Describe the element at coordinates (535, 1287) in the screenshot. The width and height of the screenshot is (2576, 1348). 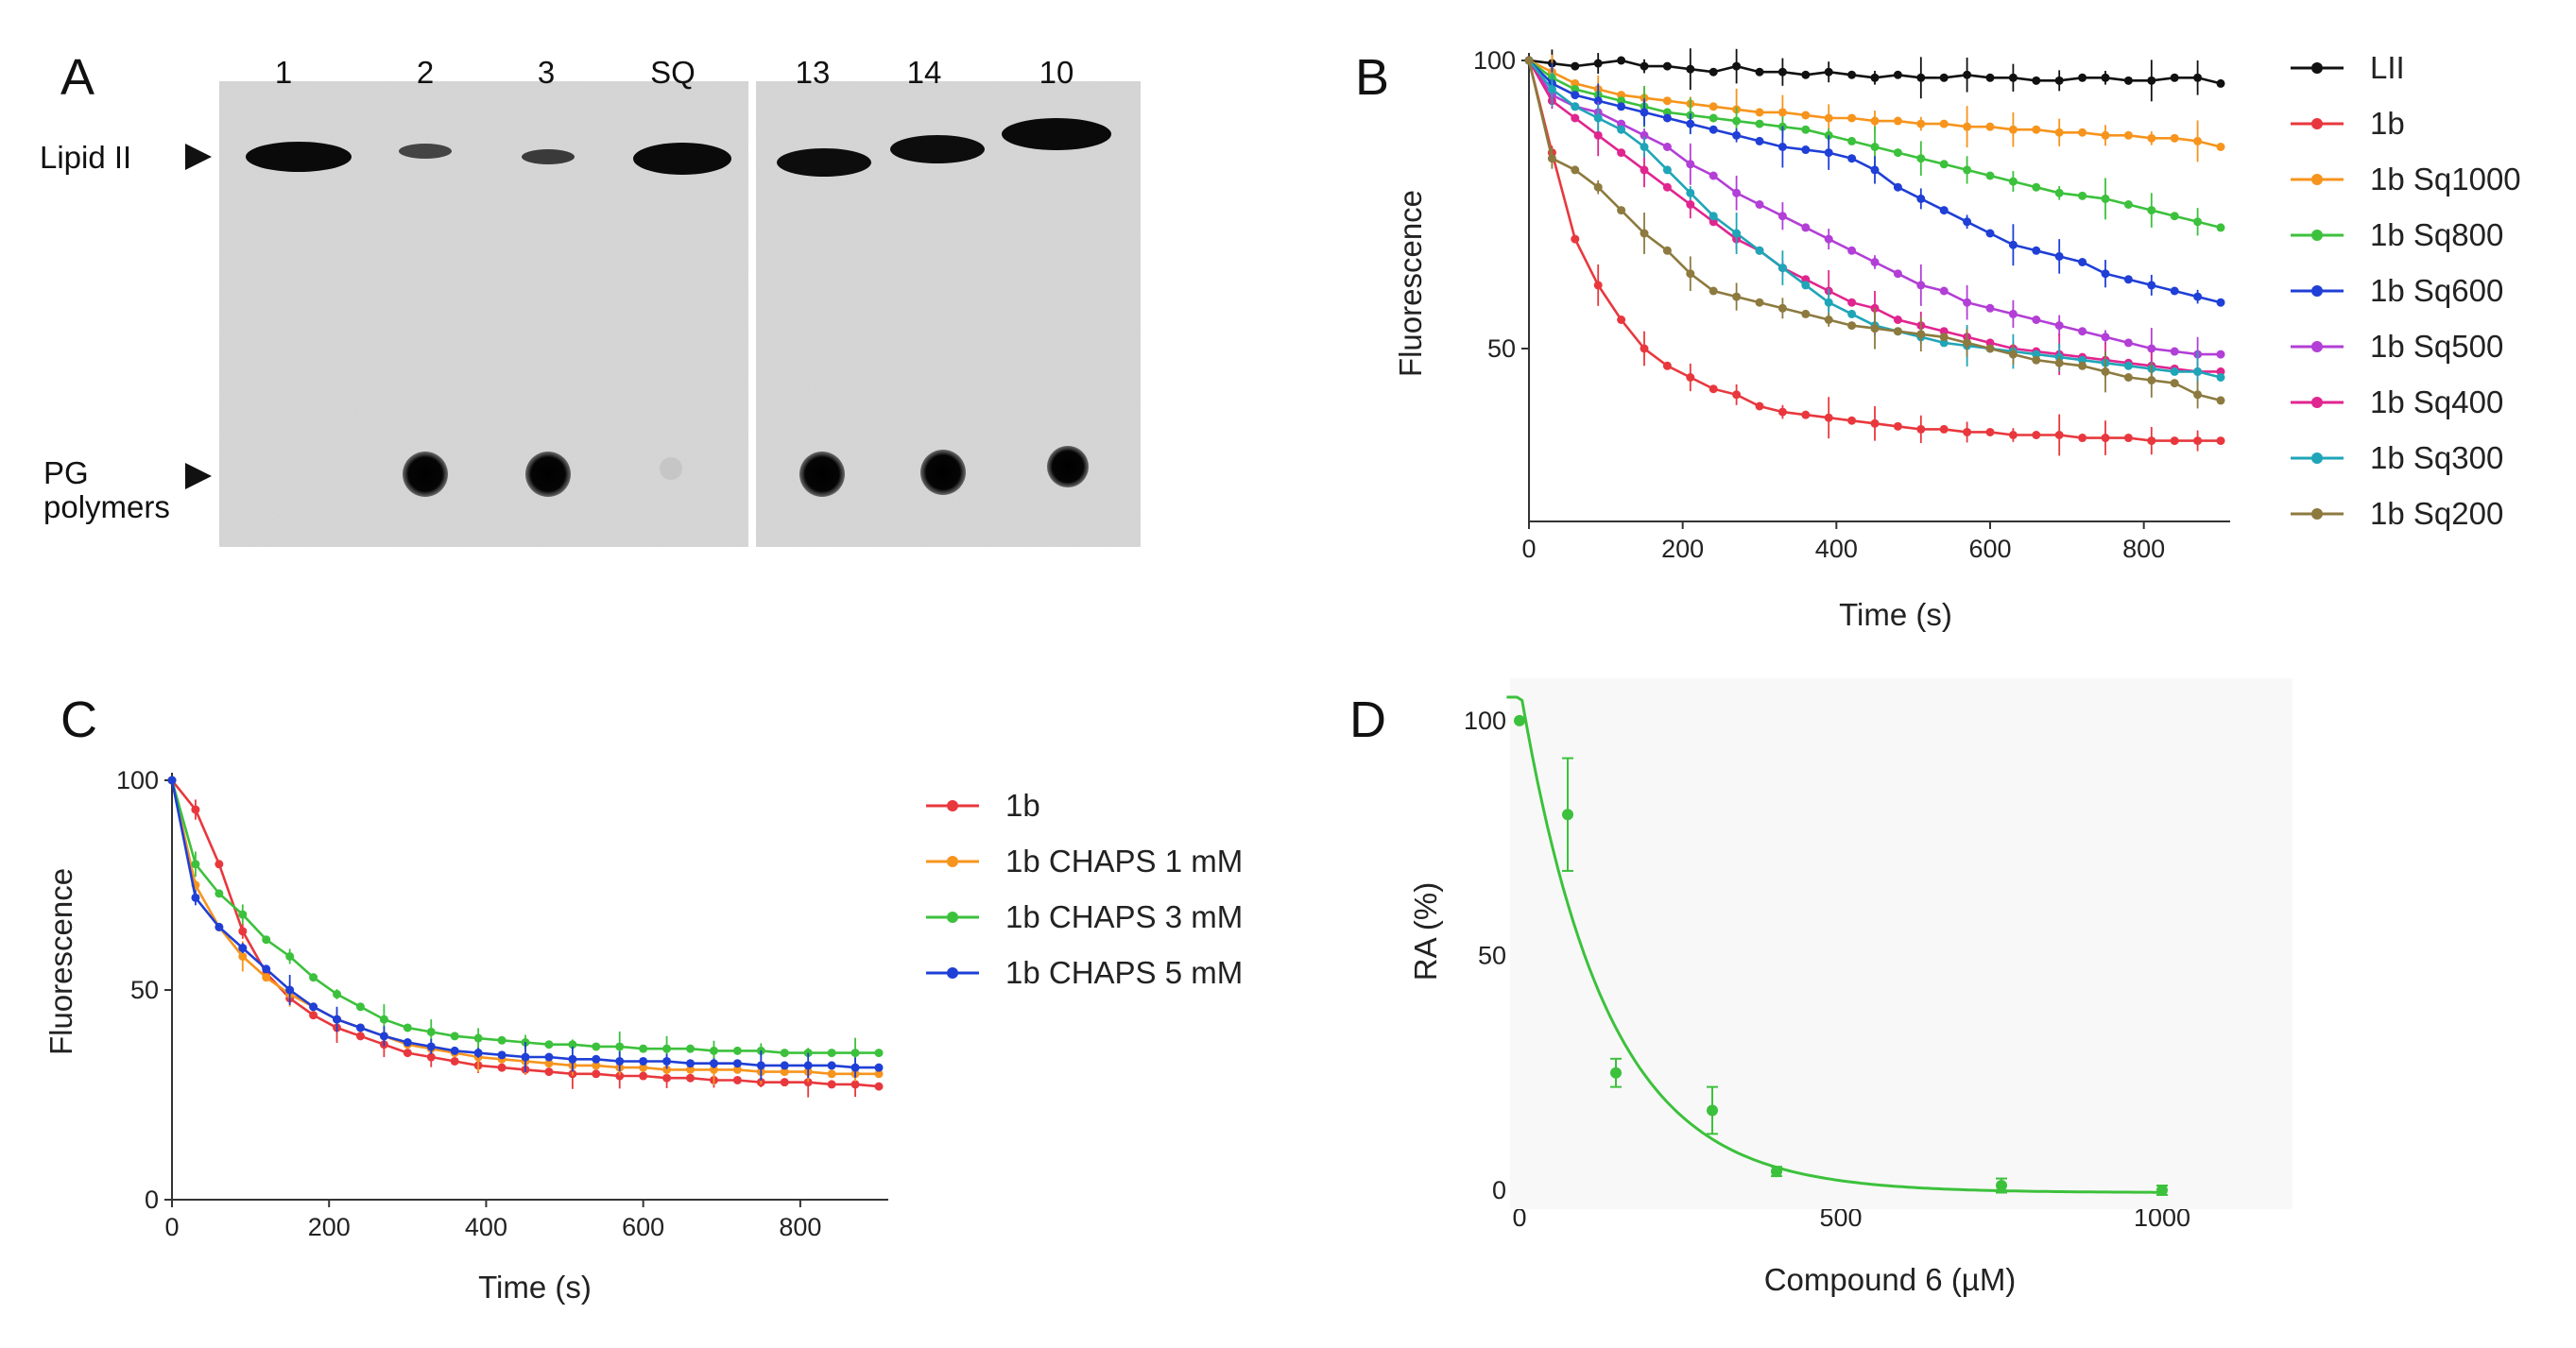
I see `c-x-axis-label: Time (s)` at that location.